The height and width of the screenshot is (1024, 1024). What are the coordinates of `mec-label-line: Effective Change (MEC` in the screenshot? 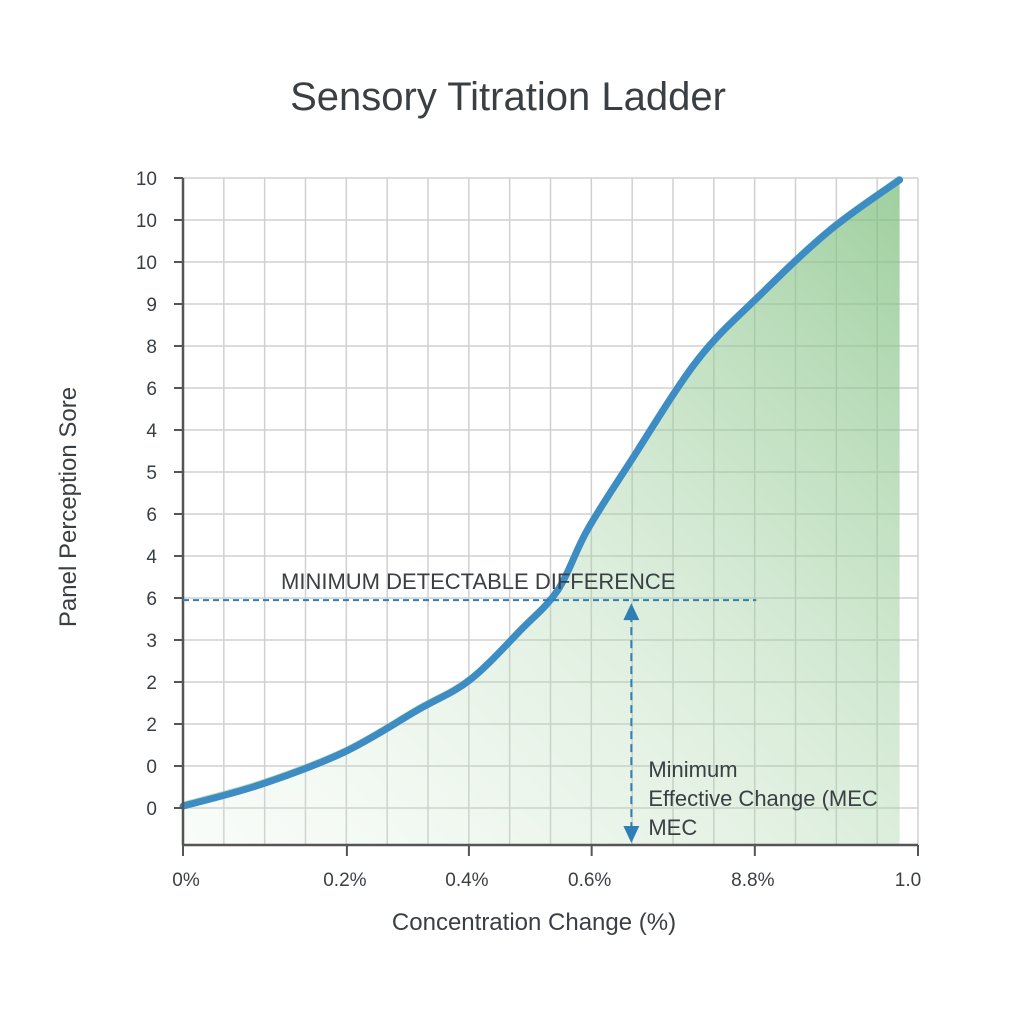 It's located at (763, 798).